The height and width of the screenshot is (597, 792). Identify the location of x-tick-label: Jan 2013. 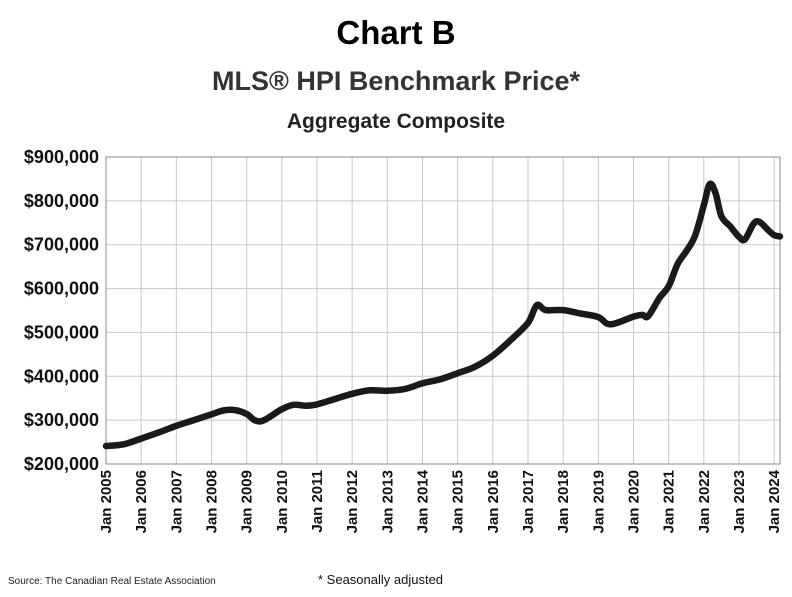
(387, 501).